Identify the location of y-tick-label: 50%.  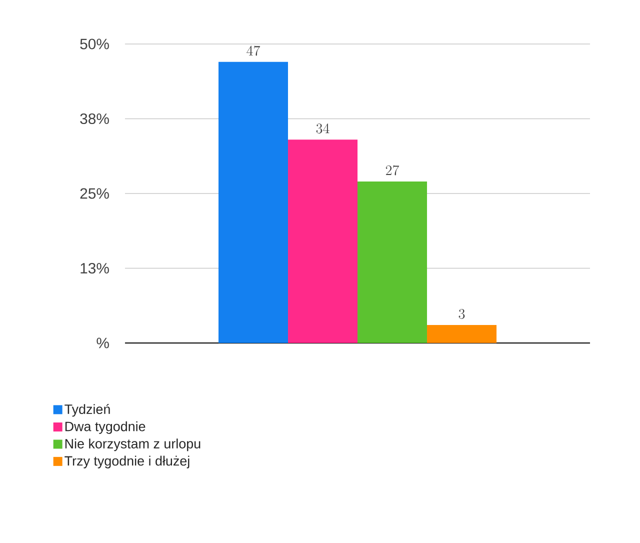
(94, 44).